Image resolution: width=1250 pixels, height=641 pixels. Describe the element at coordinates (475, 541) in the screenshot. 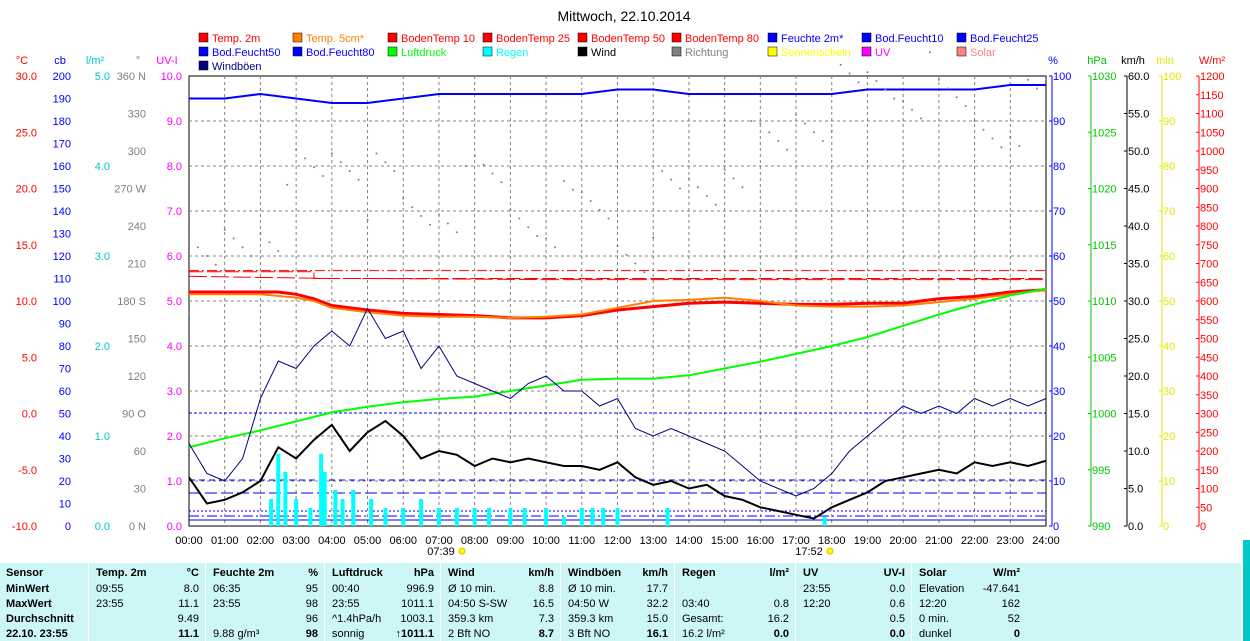

I see `x-tick-label: 08:00` at that location.